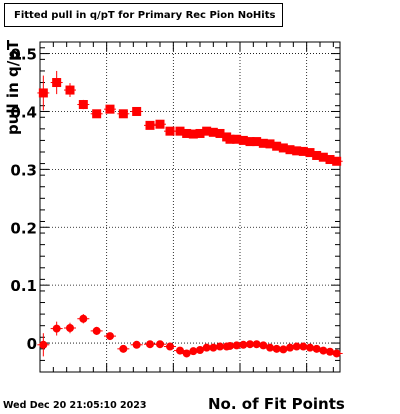 This screenshot has width=400, height=414. I want to click on y-tick-label: 0, so click(32, 344).